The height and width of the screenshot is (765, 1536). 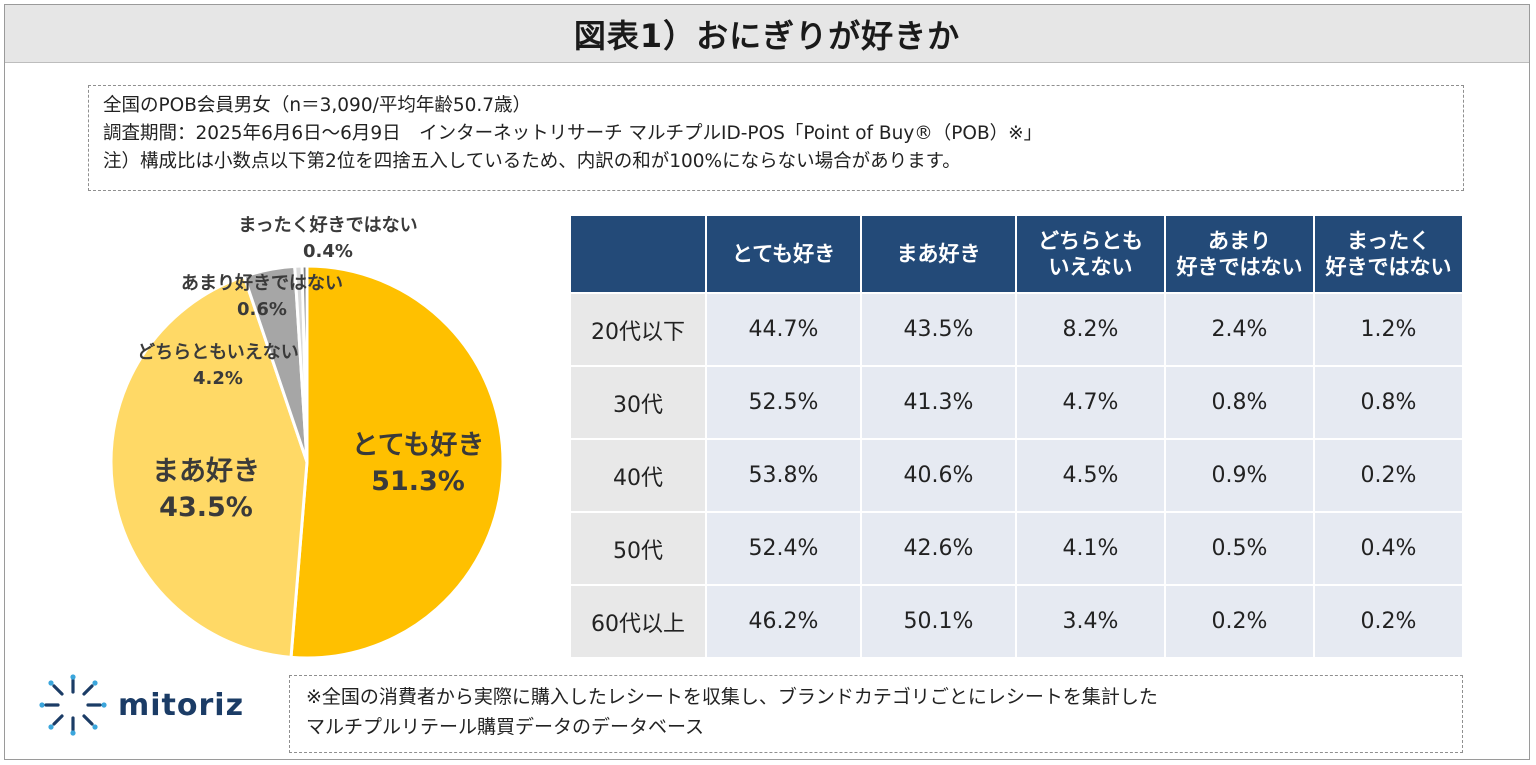 I want to click on row-label: 20代以下, so click(x=638, y=329).